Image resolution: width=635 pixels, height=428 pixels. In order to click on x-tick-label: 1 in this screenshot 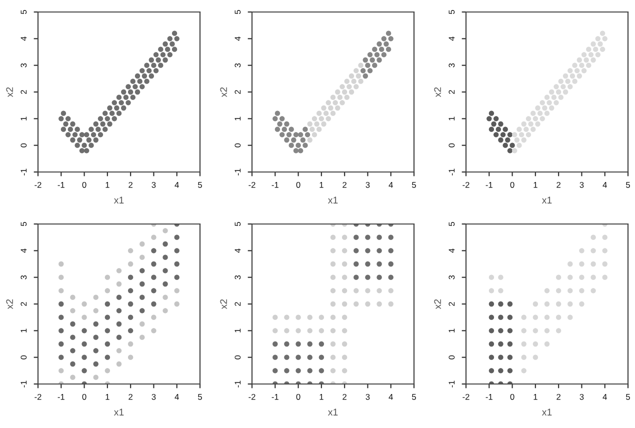, I will do `click(108, 185)`.